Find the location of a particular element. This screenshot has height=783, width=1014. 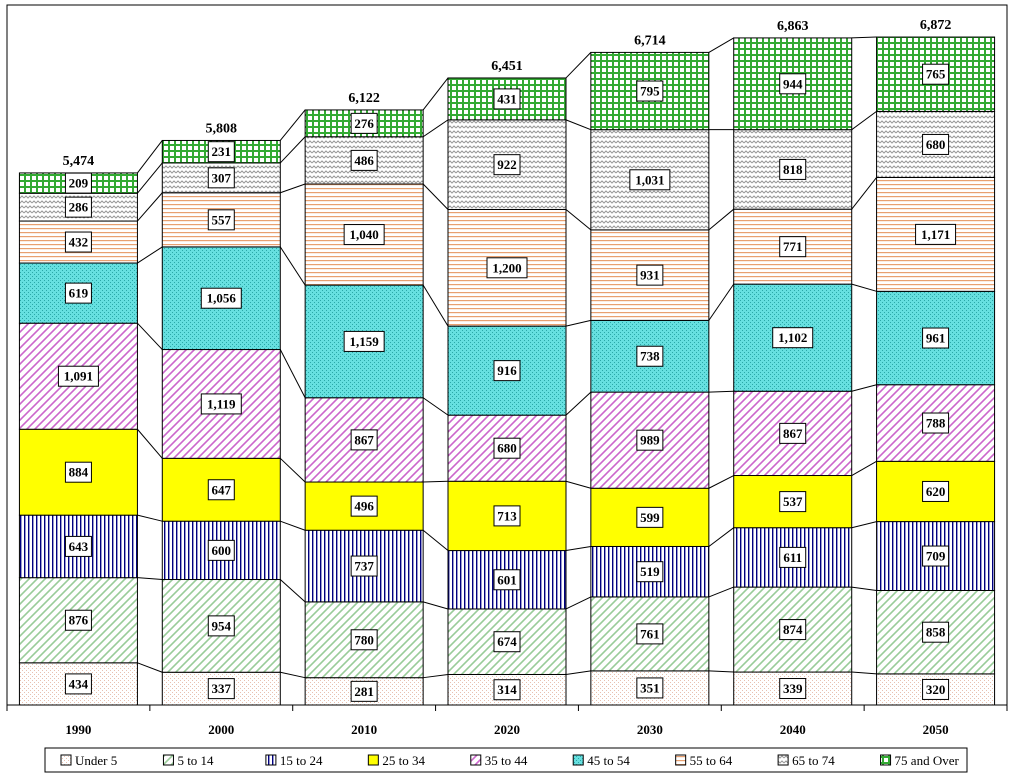

data-label: 788 is located at coordinates (936, 423).